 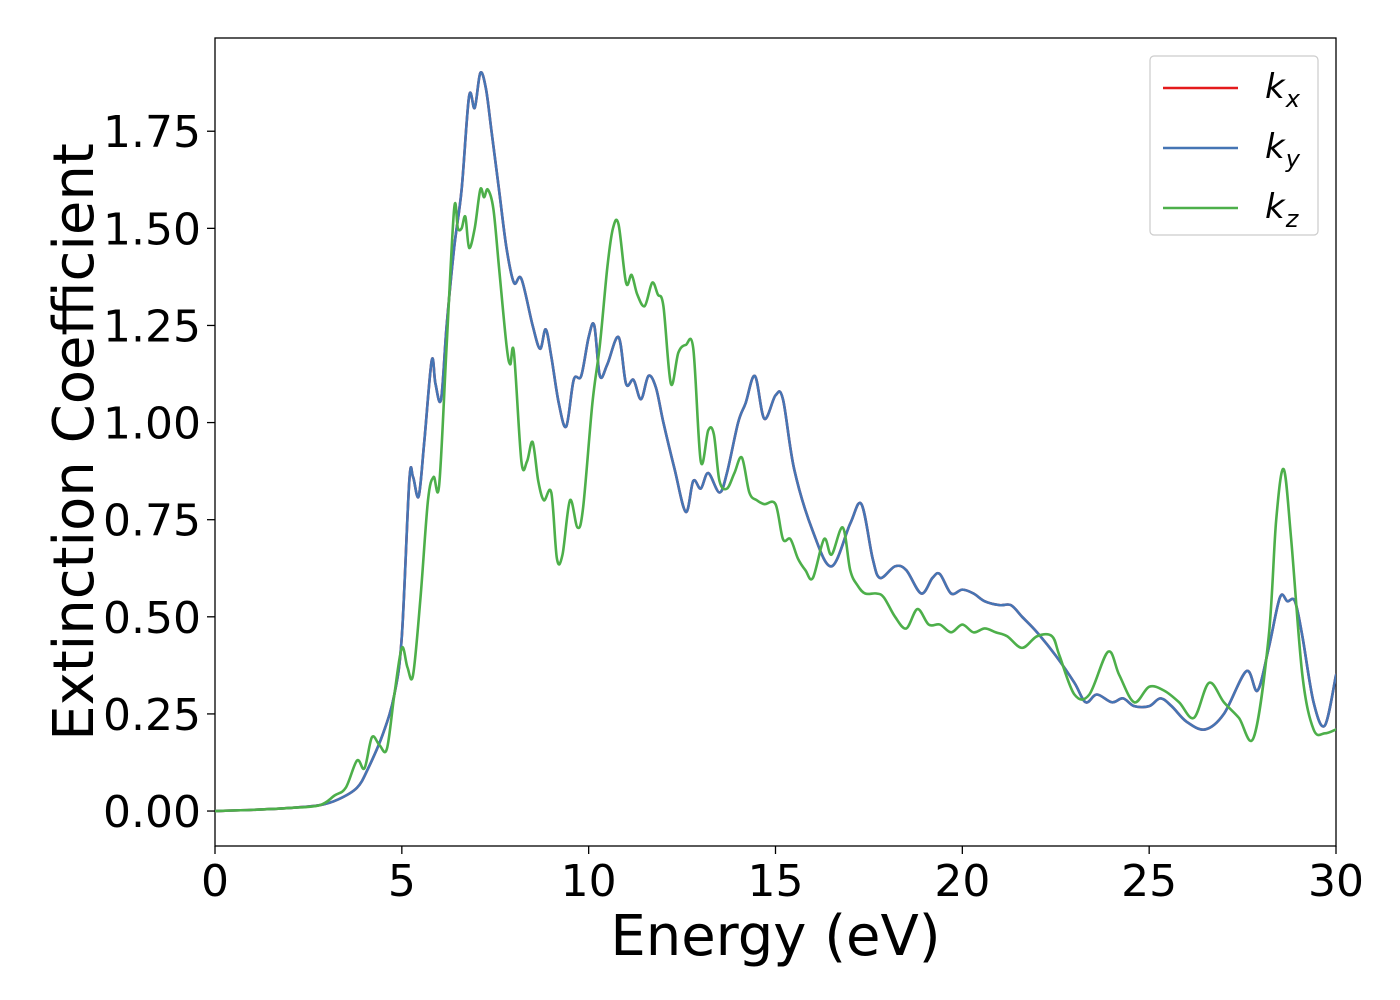 I want to click on legend-label-y: ky, so click(x=1283, y=150).